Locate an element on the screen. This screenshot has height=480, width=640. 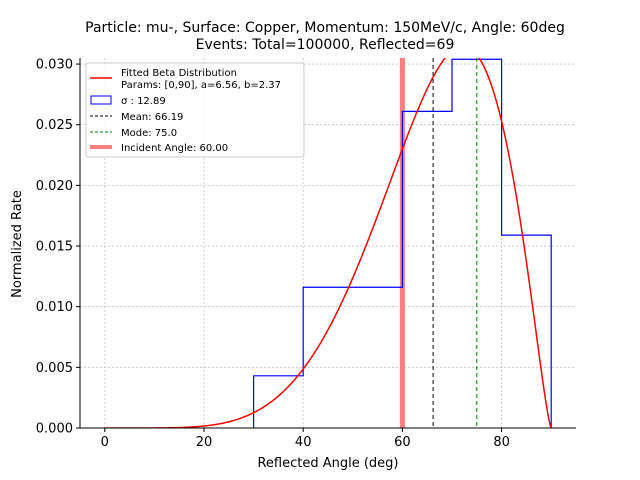
y-tick-label-2: 0.010 is located at coordinates (54, 307).